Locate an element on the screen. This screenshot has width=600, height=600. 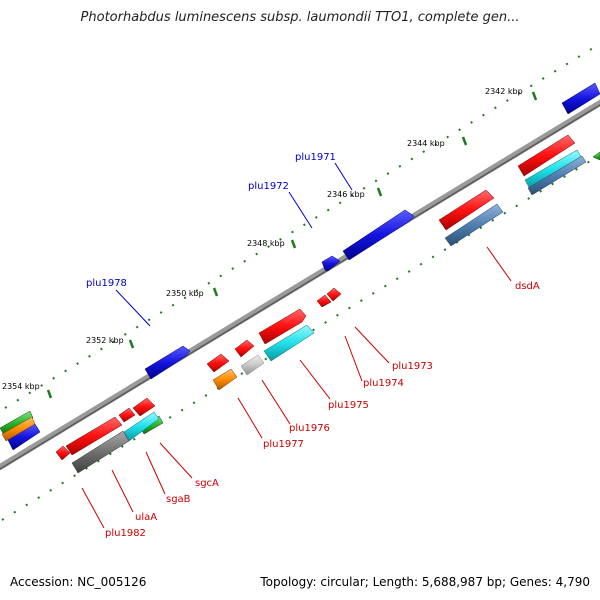
gene-arrow-red-top is located at coordinates (546, 155).